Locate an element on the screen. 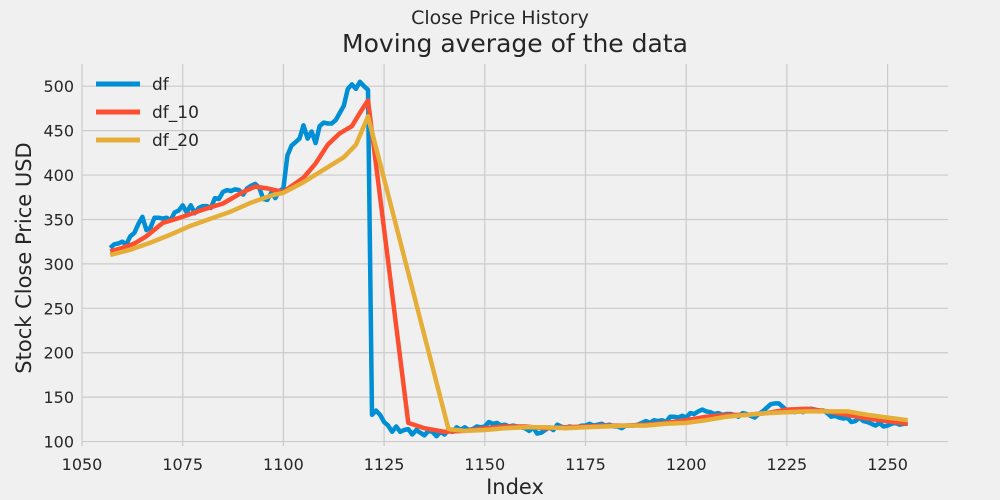  y-tick-label: 450 is located at coordinates (58, 131).